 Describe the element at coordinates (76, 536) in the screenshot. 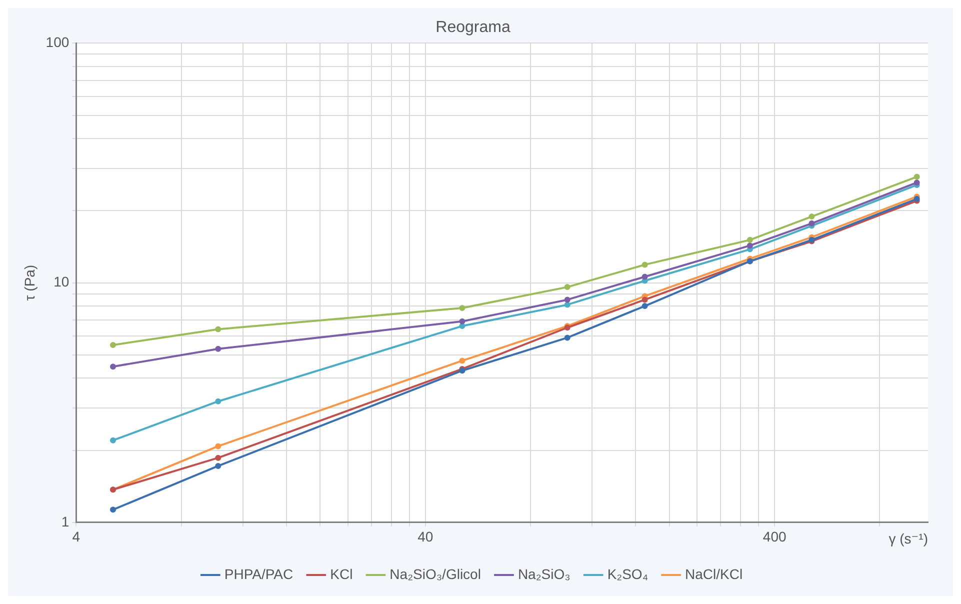

I see `x-tick-label: 4` at that location.